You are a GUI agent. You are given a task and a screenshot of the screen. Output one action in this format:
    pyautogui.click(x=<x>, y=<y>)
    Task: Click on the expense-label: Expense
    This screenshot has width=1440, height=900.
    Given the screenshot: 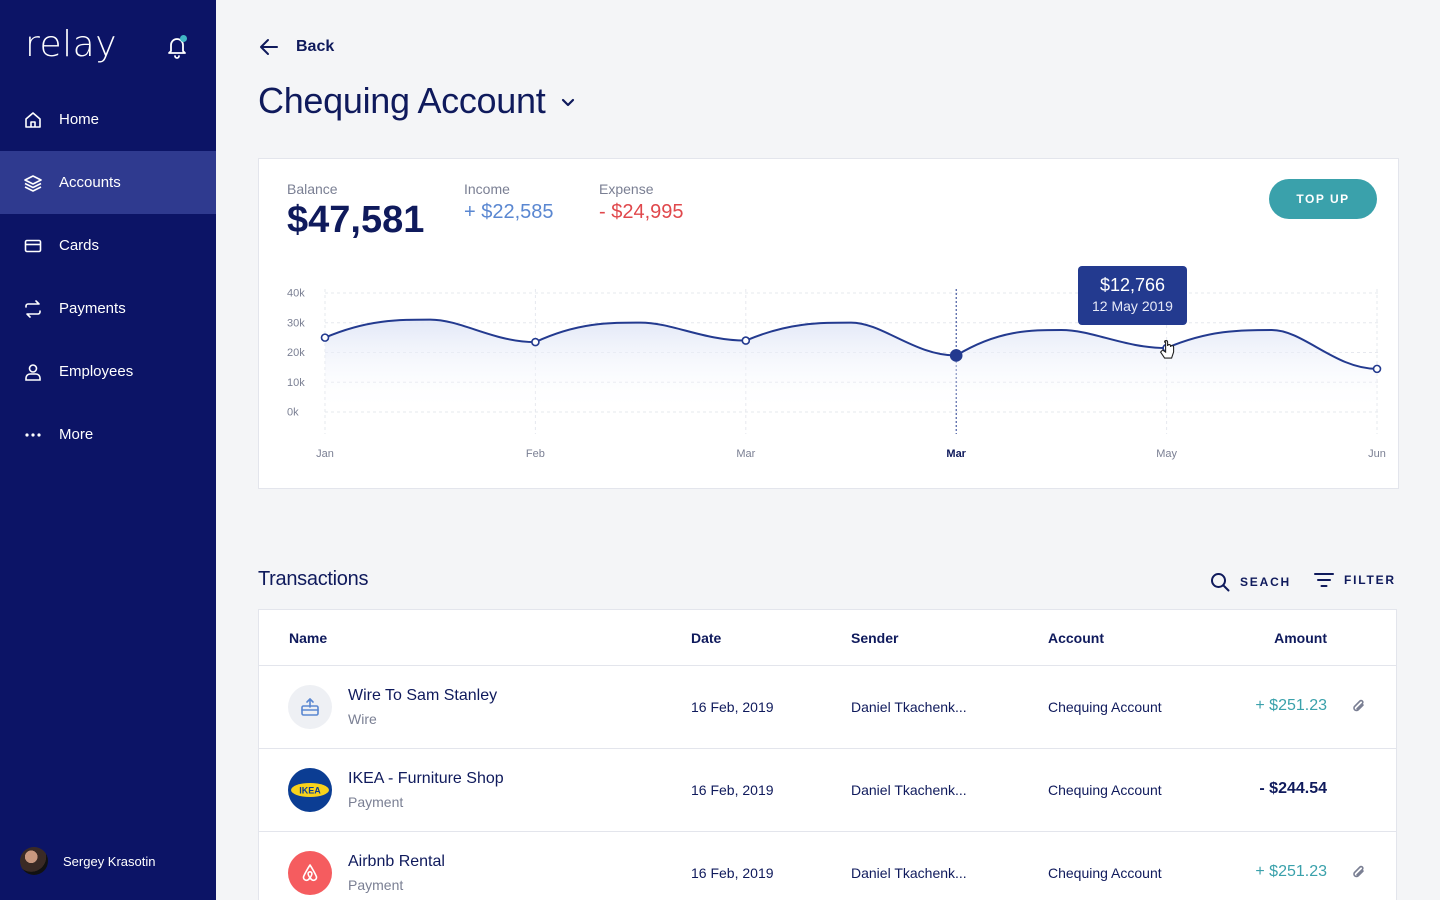 What is the action you would take?
    pyautogui.click(x=626, y=189)
    